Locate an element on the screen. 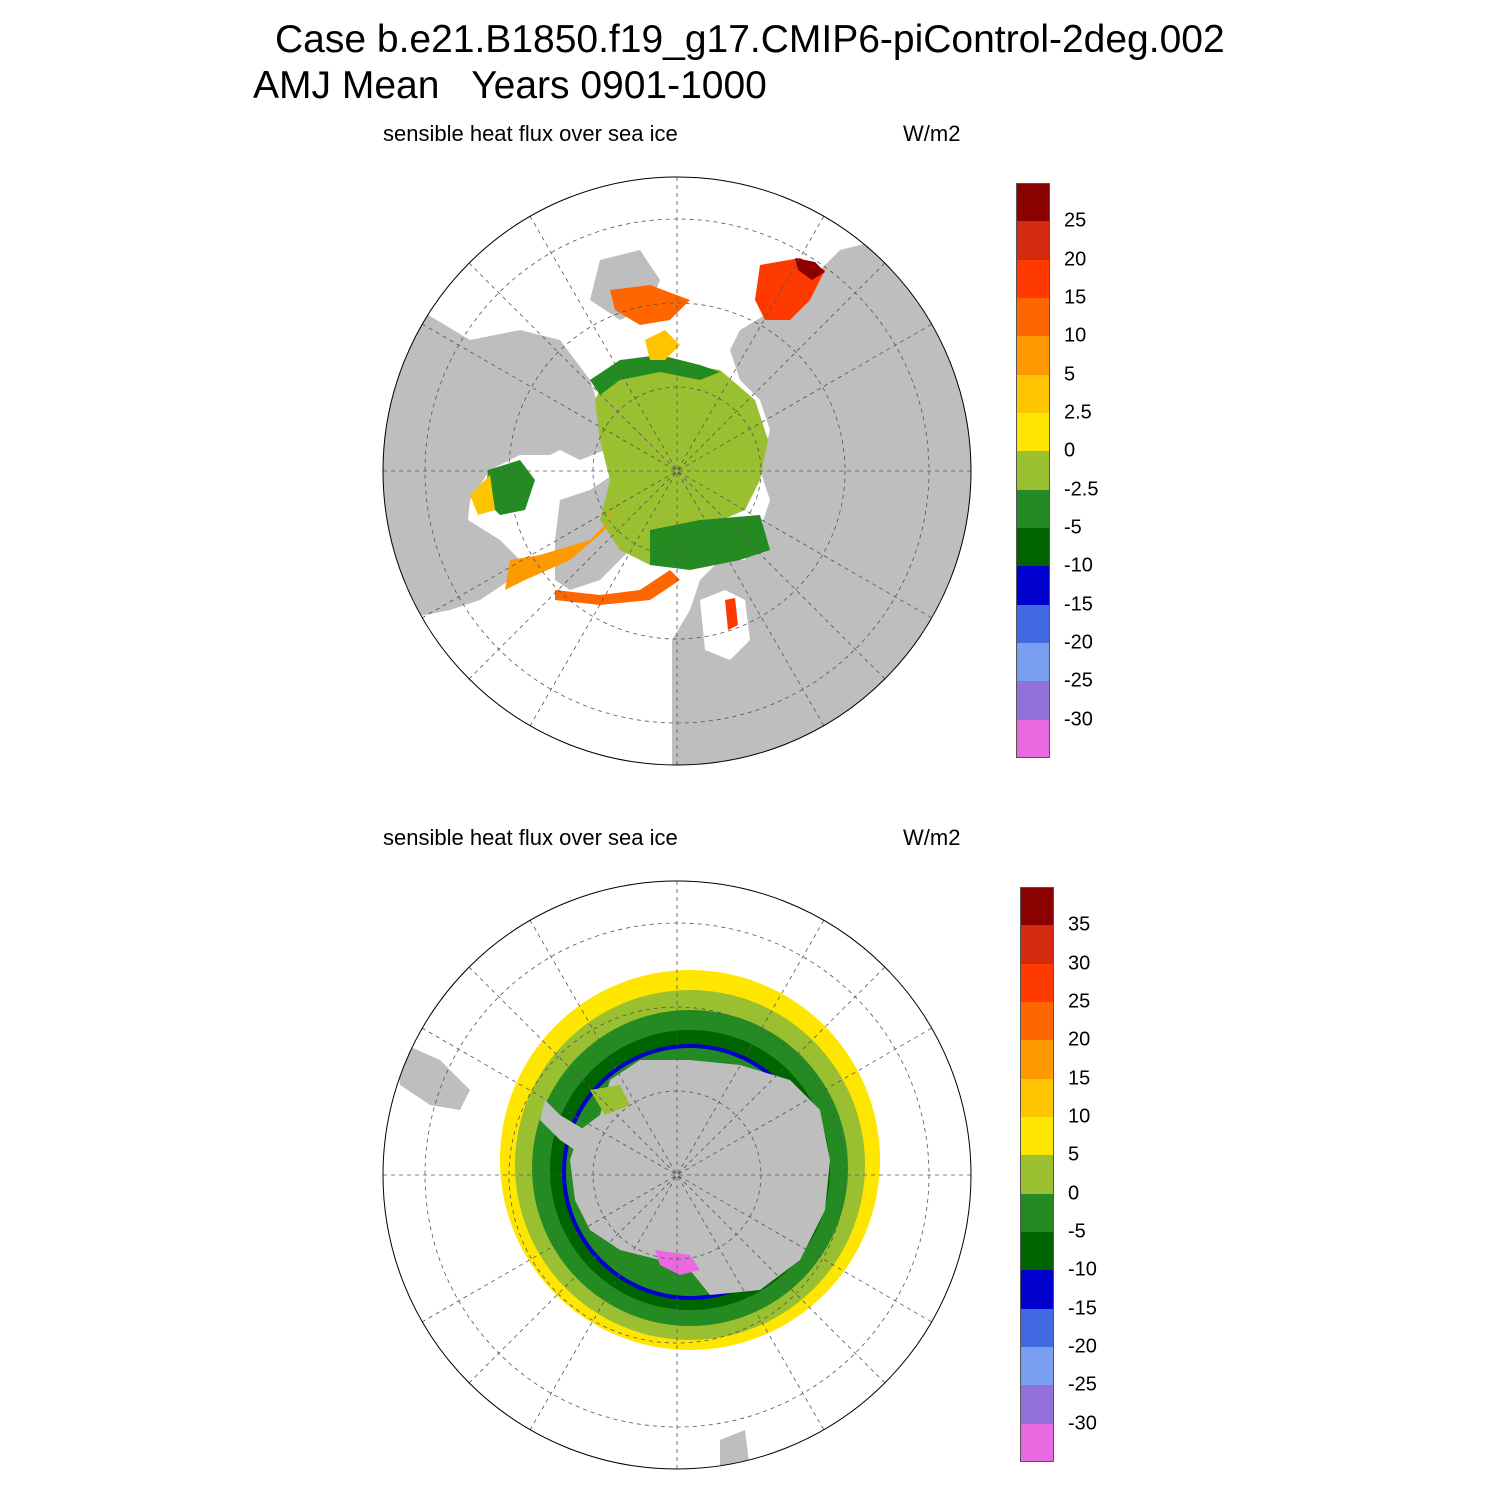 The height and width of the screenshot is (1500, 1500). north-ice-central-arctic is located at coordinates (681, 462).